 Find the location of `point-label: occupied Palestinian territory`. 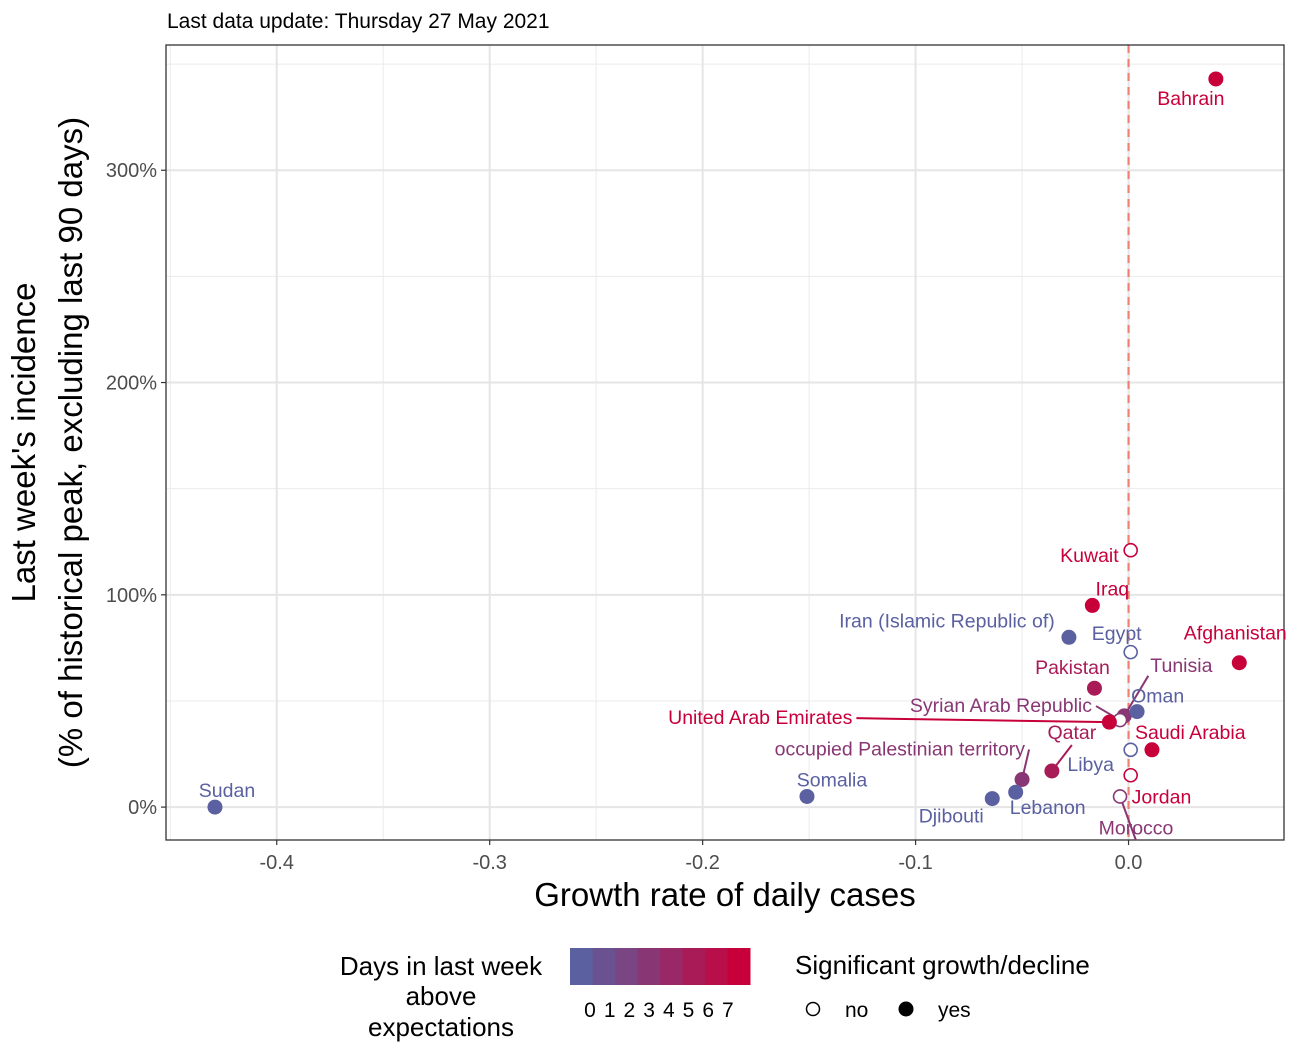

point-label: occupied Palestinian territory is located at coordinates (900, 749).